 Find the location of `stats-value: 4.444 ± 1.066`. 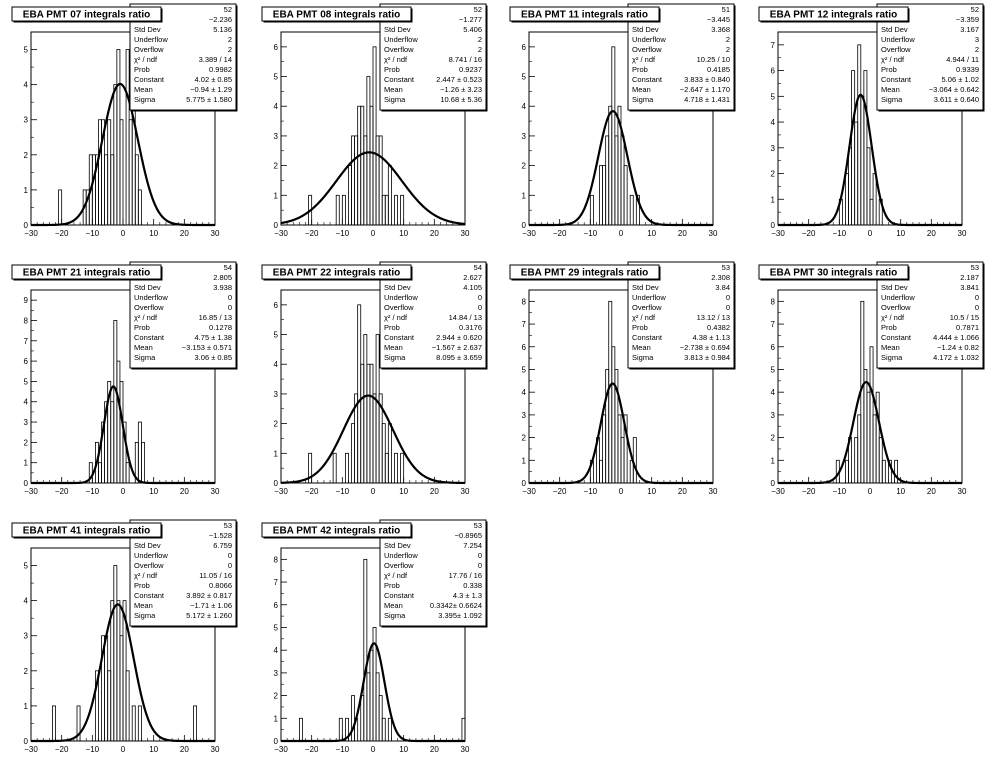

stats-value: 4.444 ± 1.066 is located at coordinates (956, 337).